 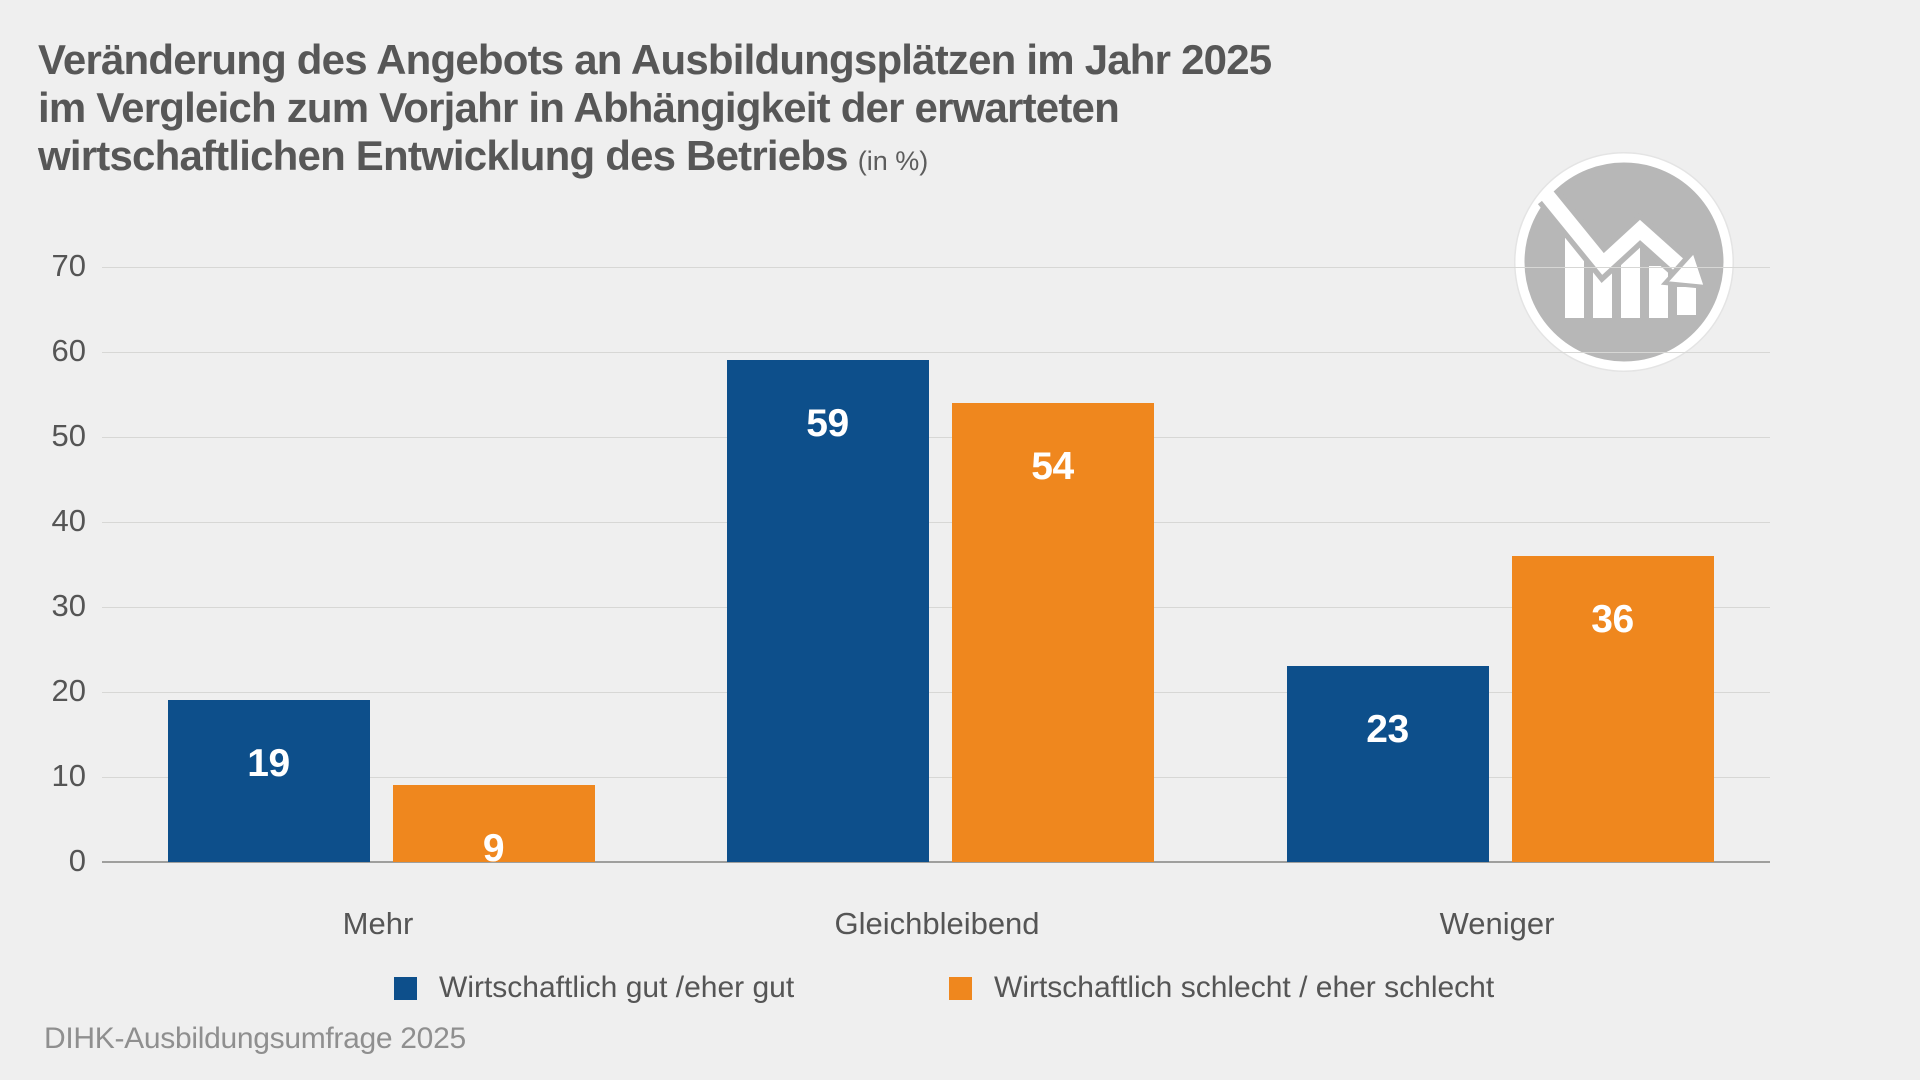 What do you see at coordinates (68, 605) in the screenshot?
I see `y-tick-label: 30` at bounding box center [68, 605].